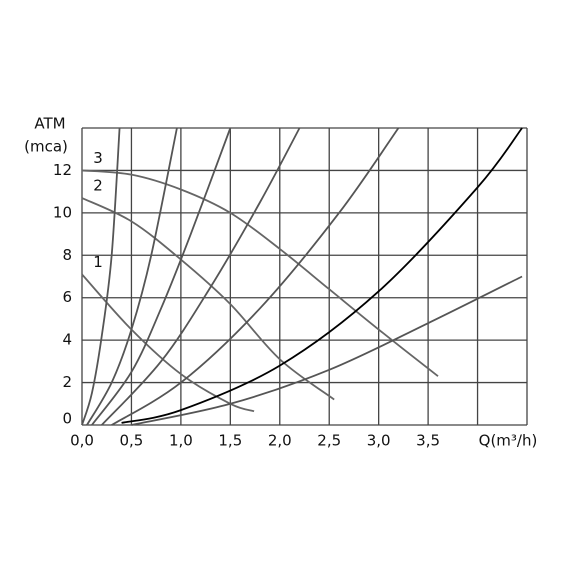 The width and height of the screenshot is (568, 568). What do you see at coordinates (46, 147) in the screenshot?
I see `y-axis-label: (mca)` at bounding box center [46, 147].